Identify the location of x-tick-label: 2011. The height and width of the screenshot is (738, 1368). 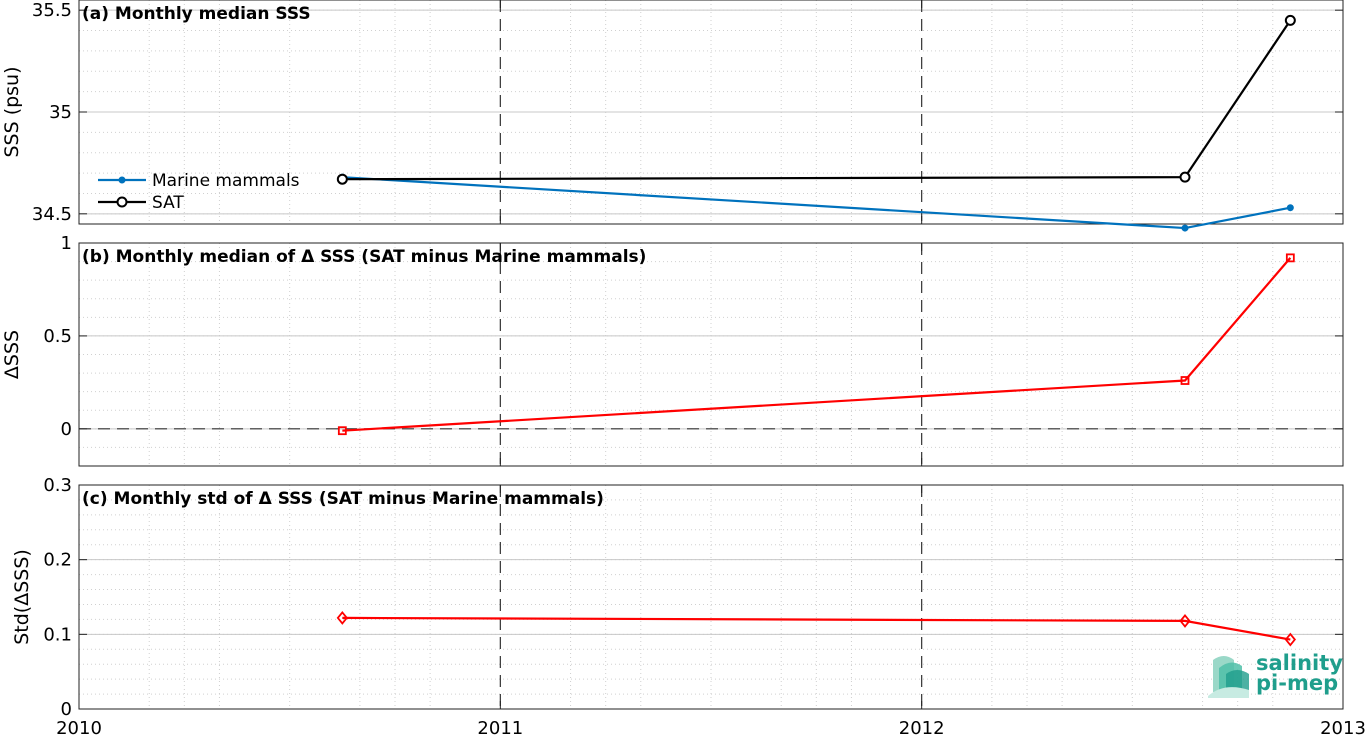
(500, 728).